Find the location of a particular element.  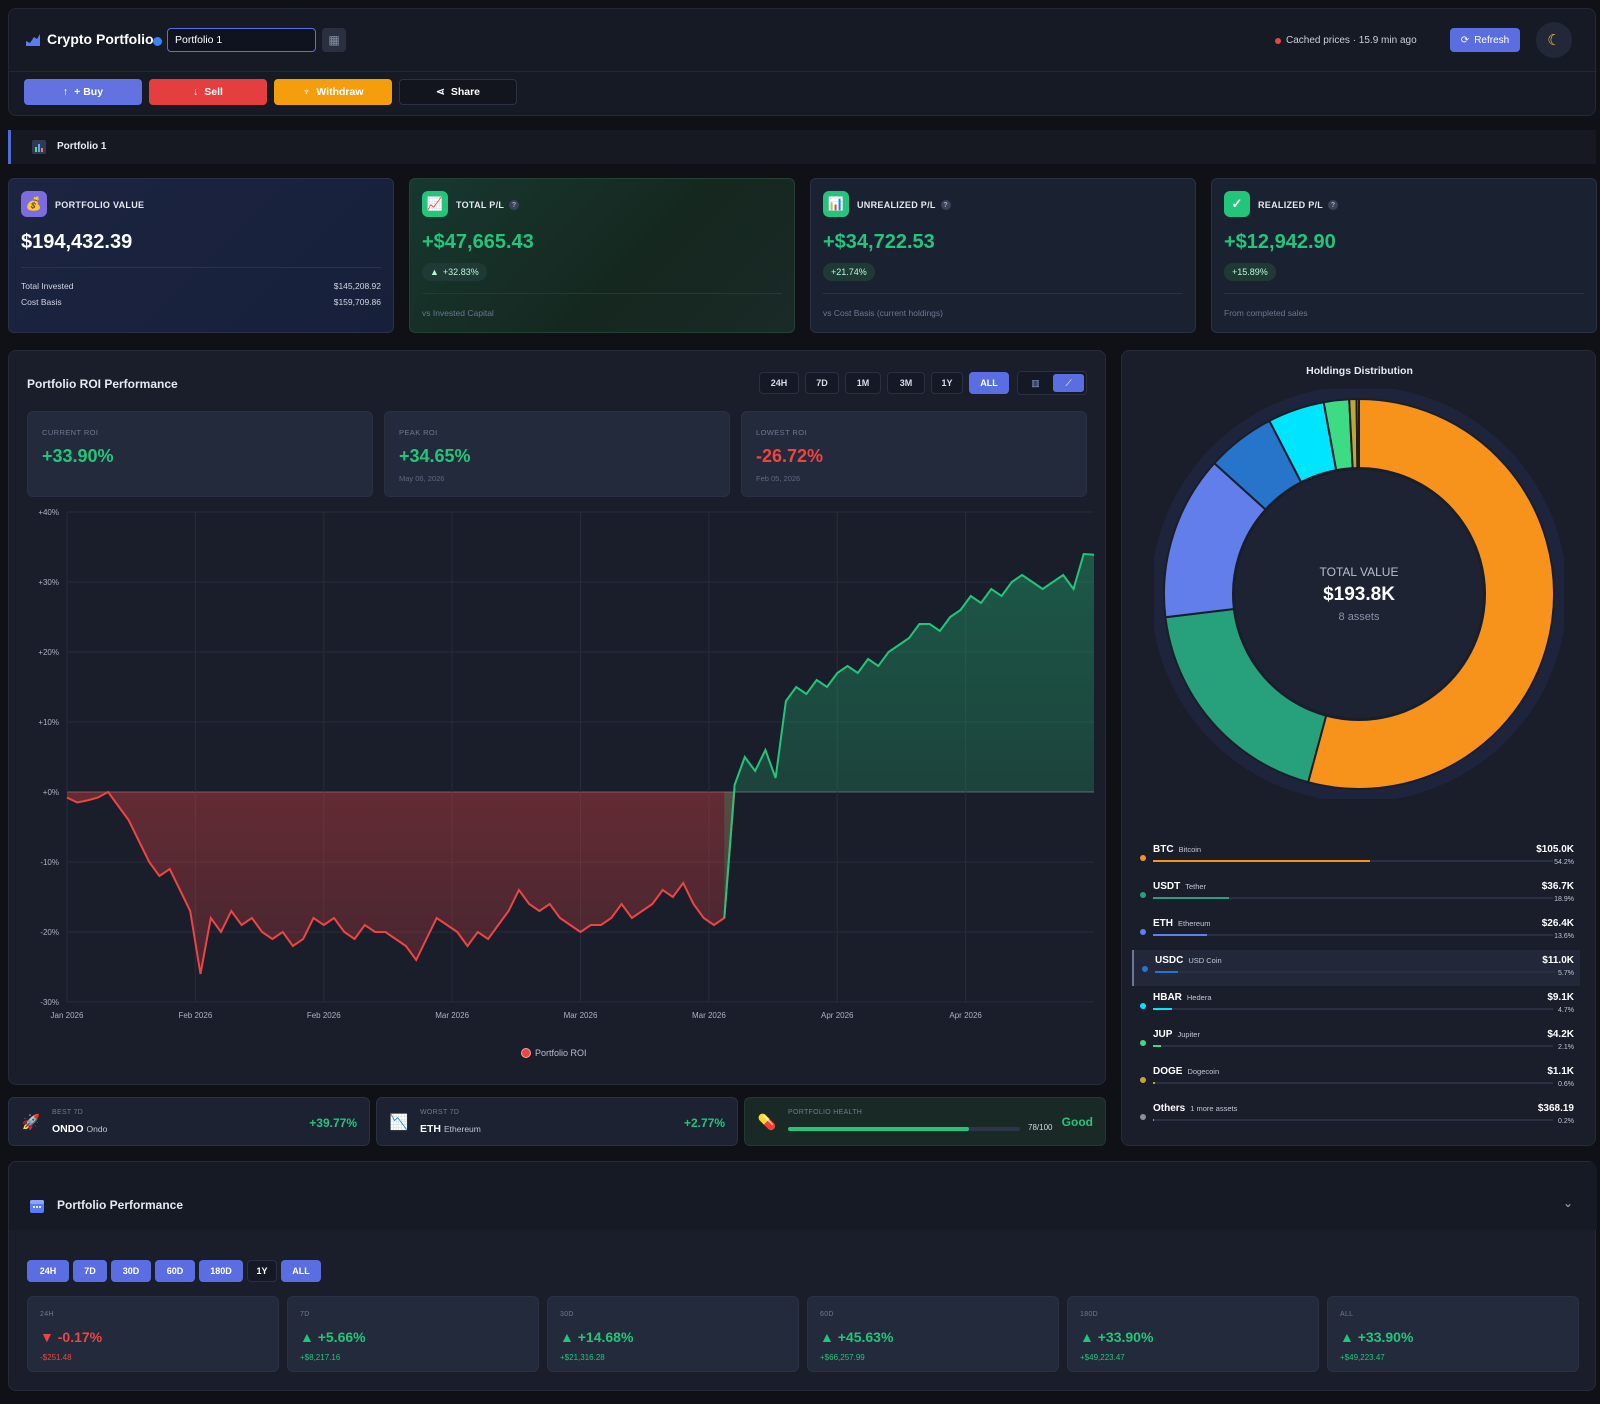

total-pl-foot: vs Invested Capital is located at coordinates (458, 313).